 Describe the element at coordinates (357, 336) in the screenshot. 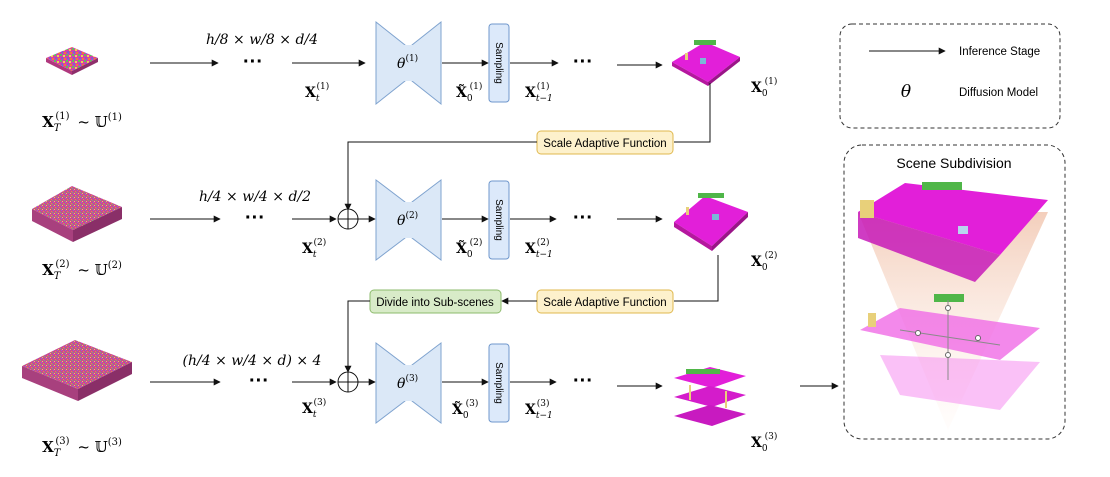

I see `divide-line` at that location.